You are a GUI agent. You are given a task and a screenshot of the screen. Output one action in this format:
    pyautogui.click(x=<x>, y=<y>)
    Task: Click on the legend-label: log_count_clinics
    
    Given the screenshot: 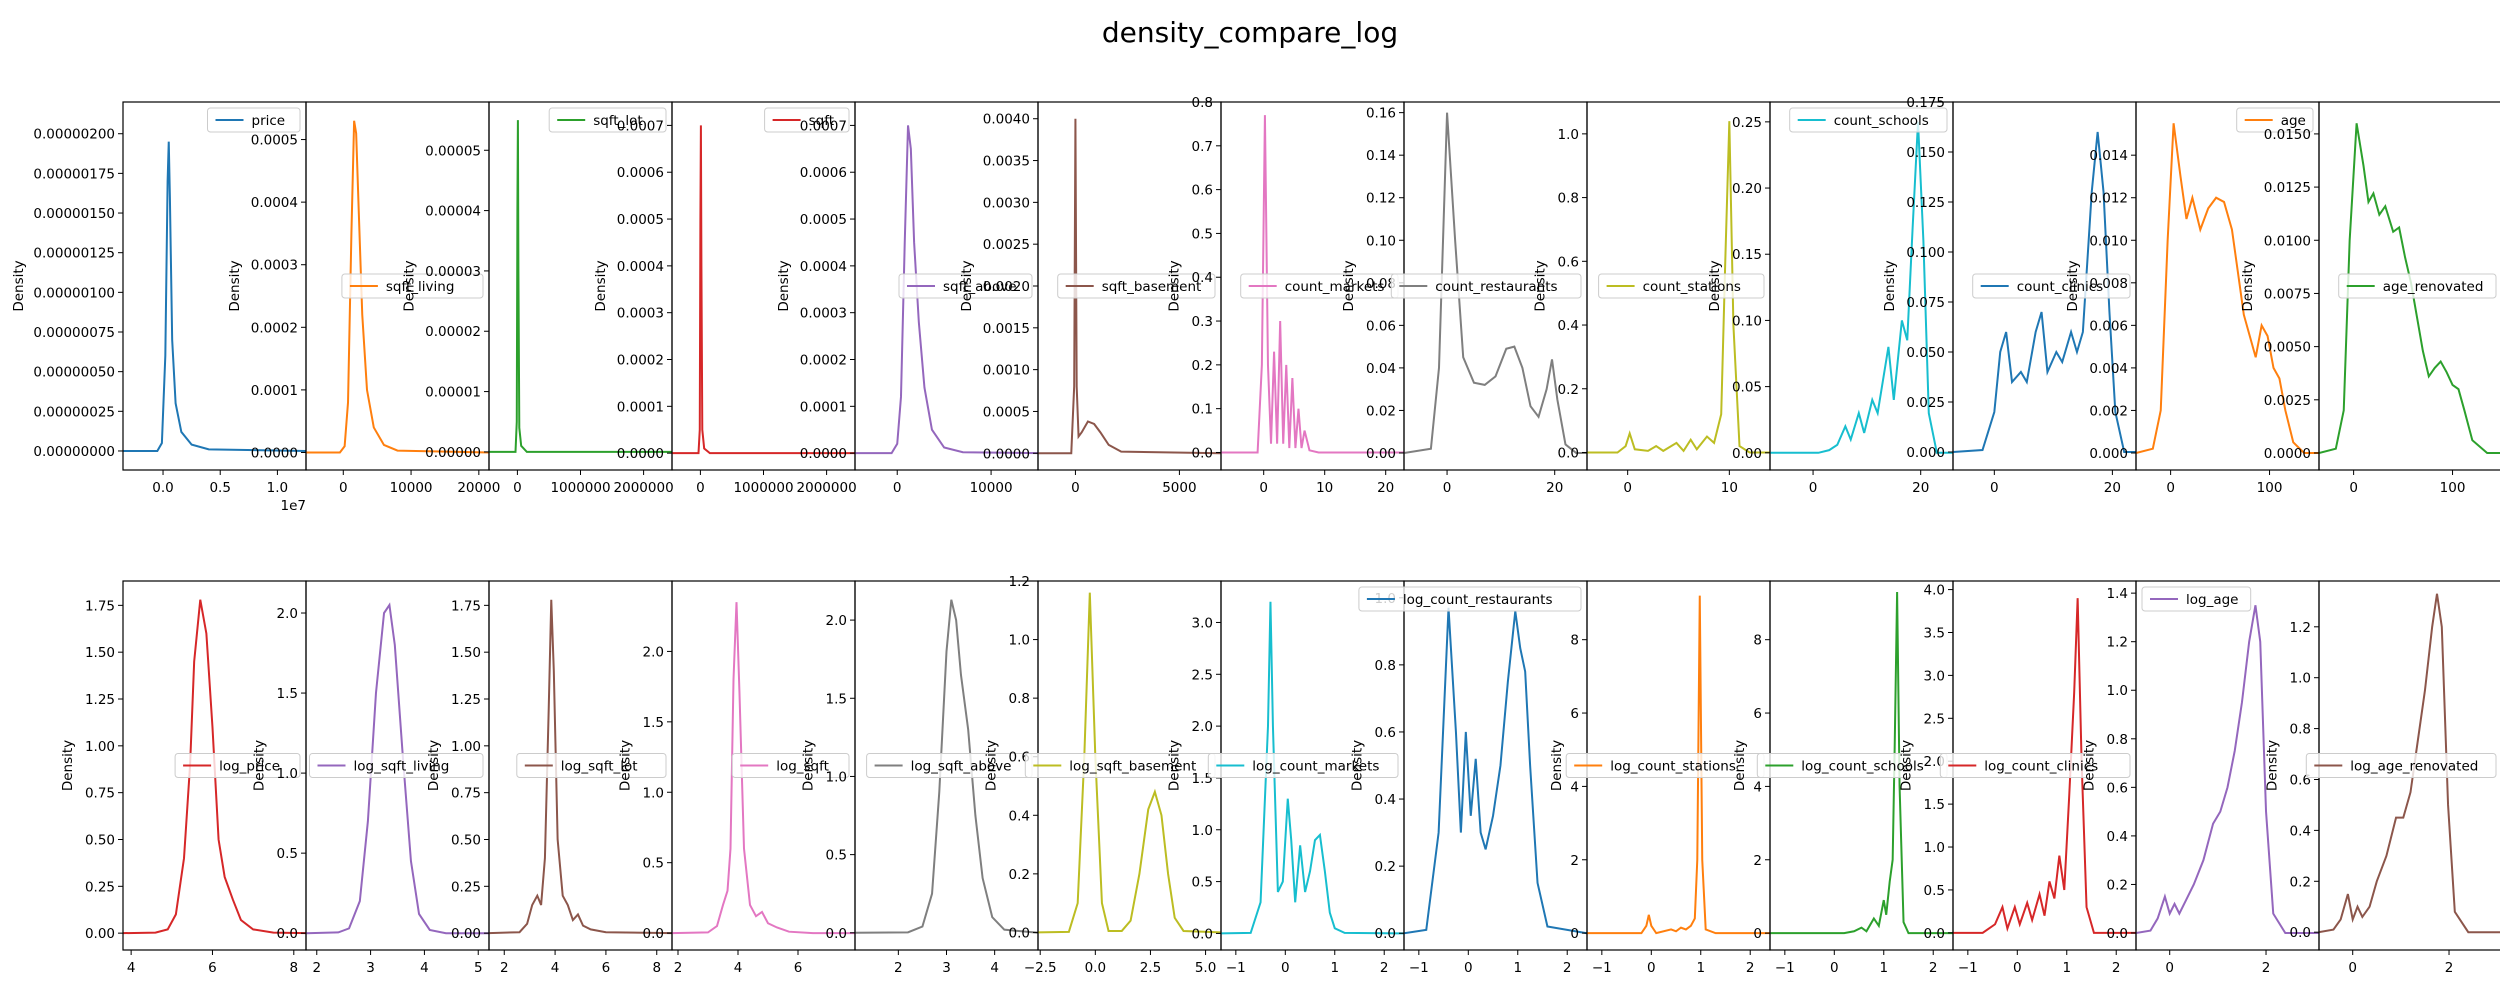 What is the action you would take?
    pyautogui.click(x=2041, y=767)
    